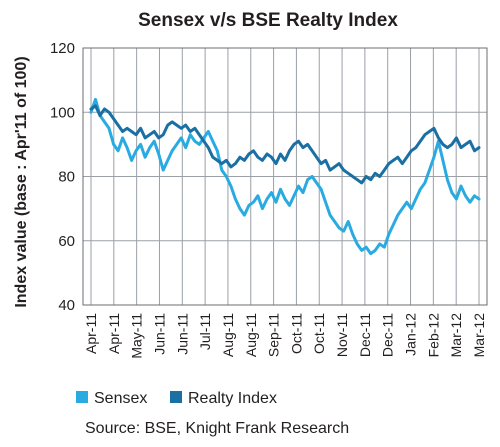 The width and height of the screenshot is (500, 447). What do you see at coordinates (342, 335) in the screenshot?
I see `x-tick-label: Nov-11` at bounding box center [342, 335].